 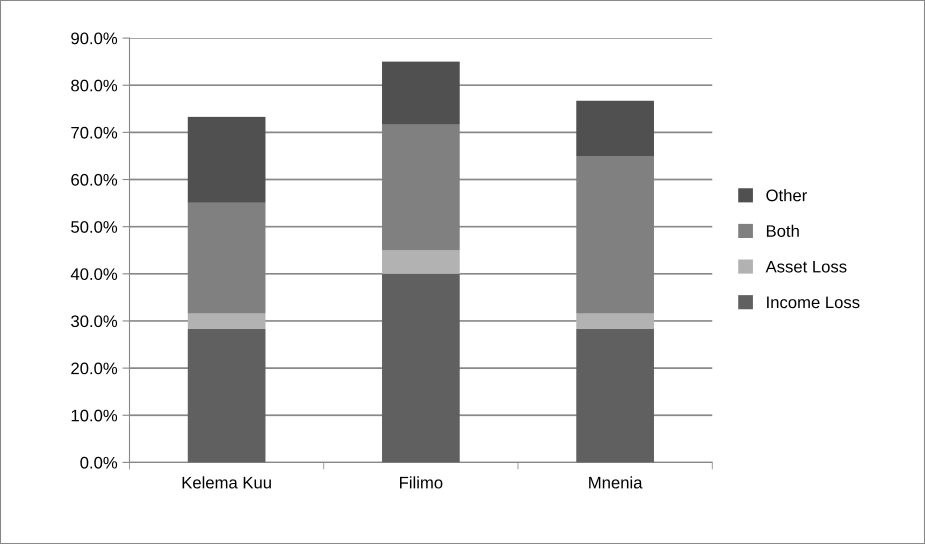 I want to click on y-tick-label: 90.0%, so click(x=94, y=38).